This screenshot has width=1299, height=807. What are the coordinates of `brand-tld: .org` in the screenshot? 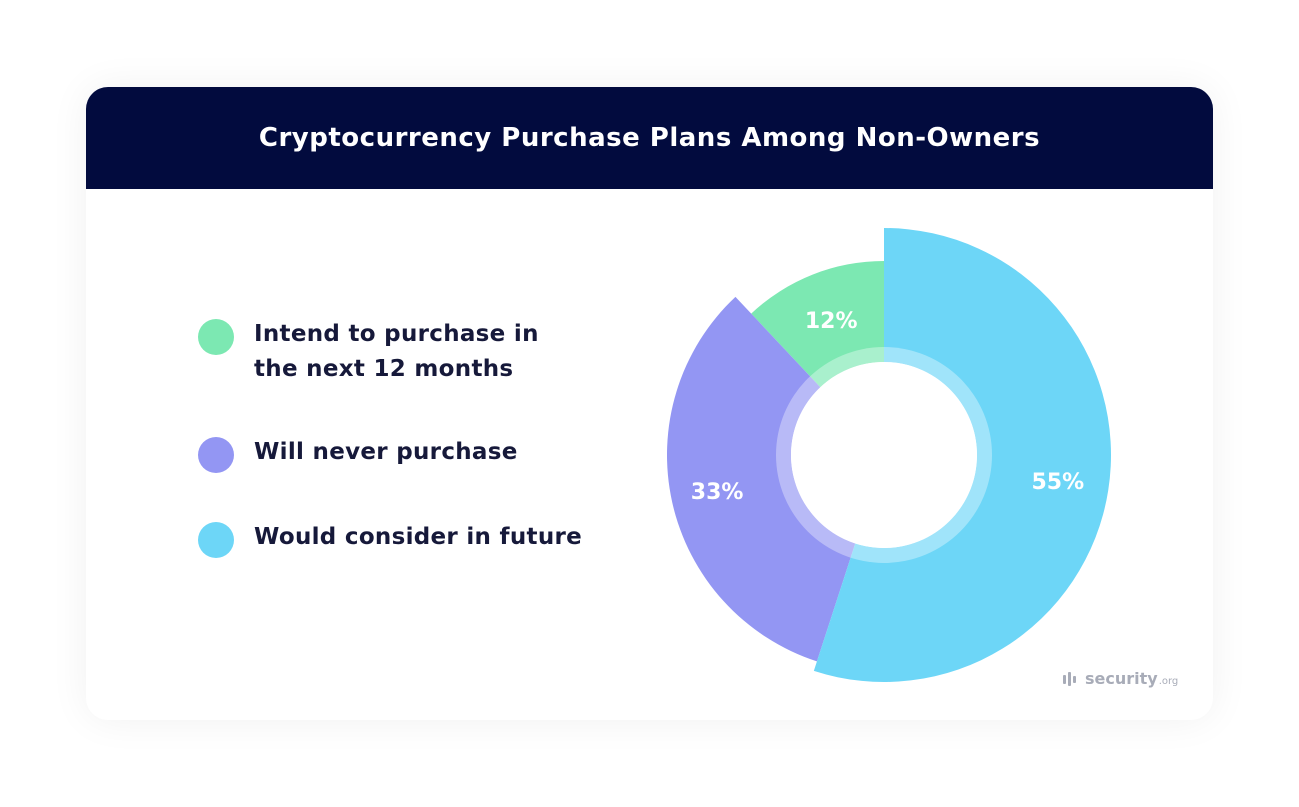 It's located at (1168, 681).